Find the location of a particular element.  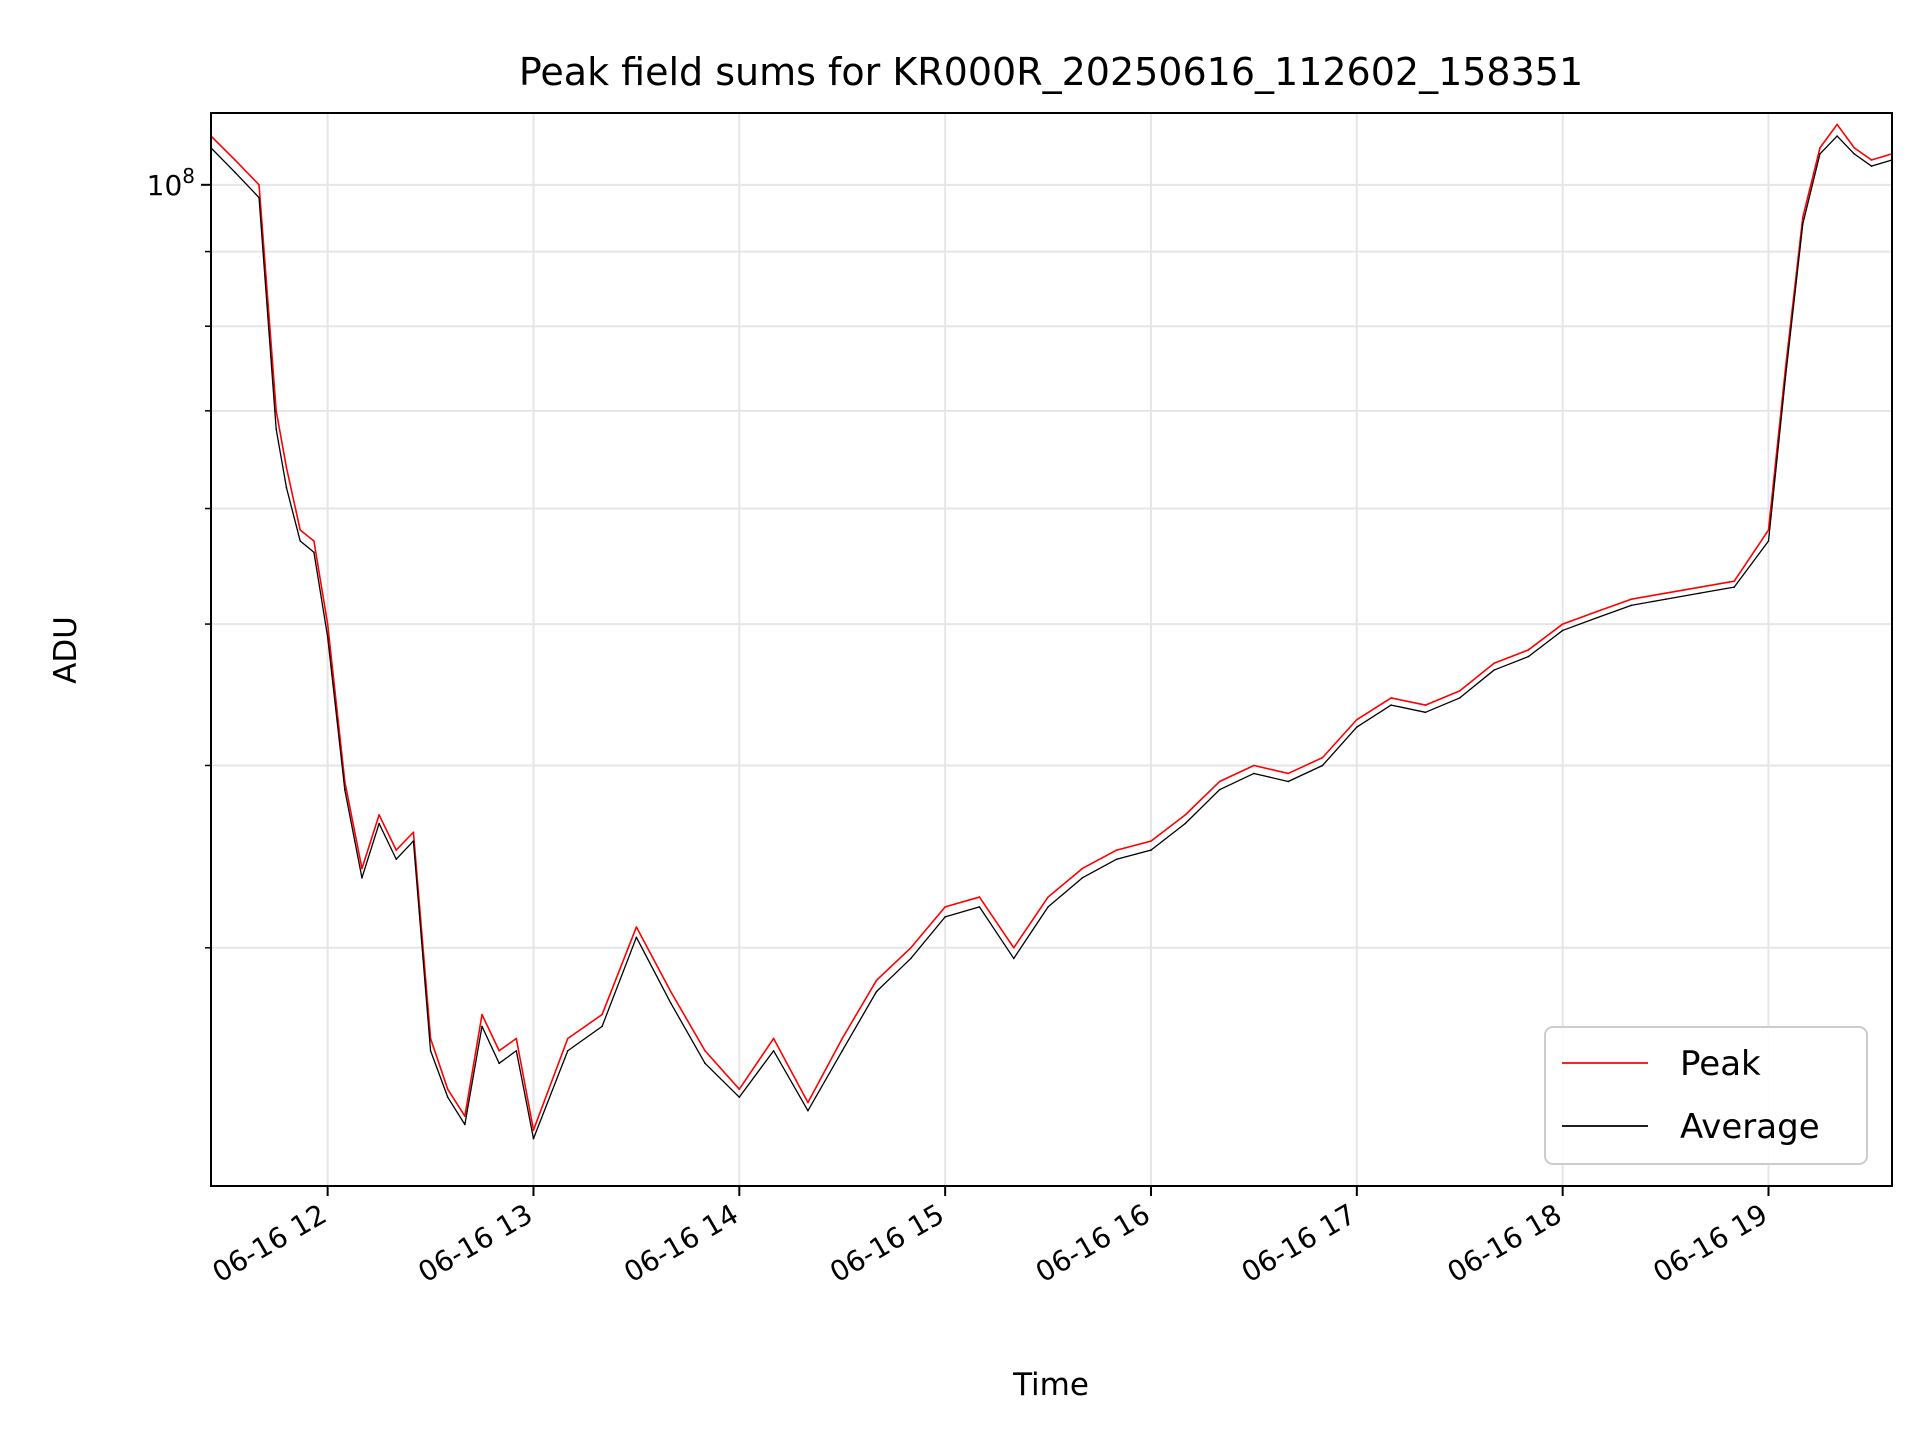

x-axis-label: Time is located at coordinates (1050, 1385).